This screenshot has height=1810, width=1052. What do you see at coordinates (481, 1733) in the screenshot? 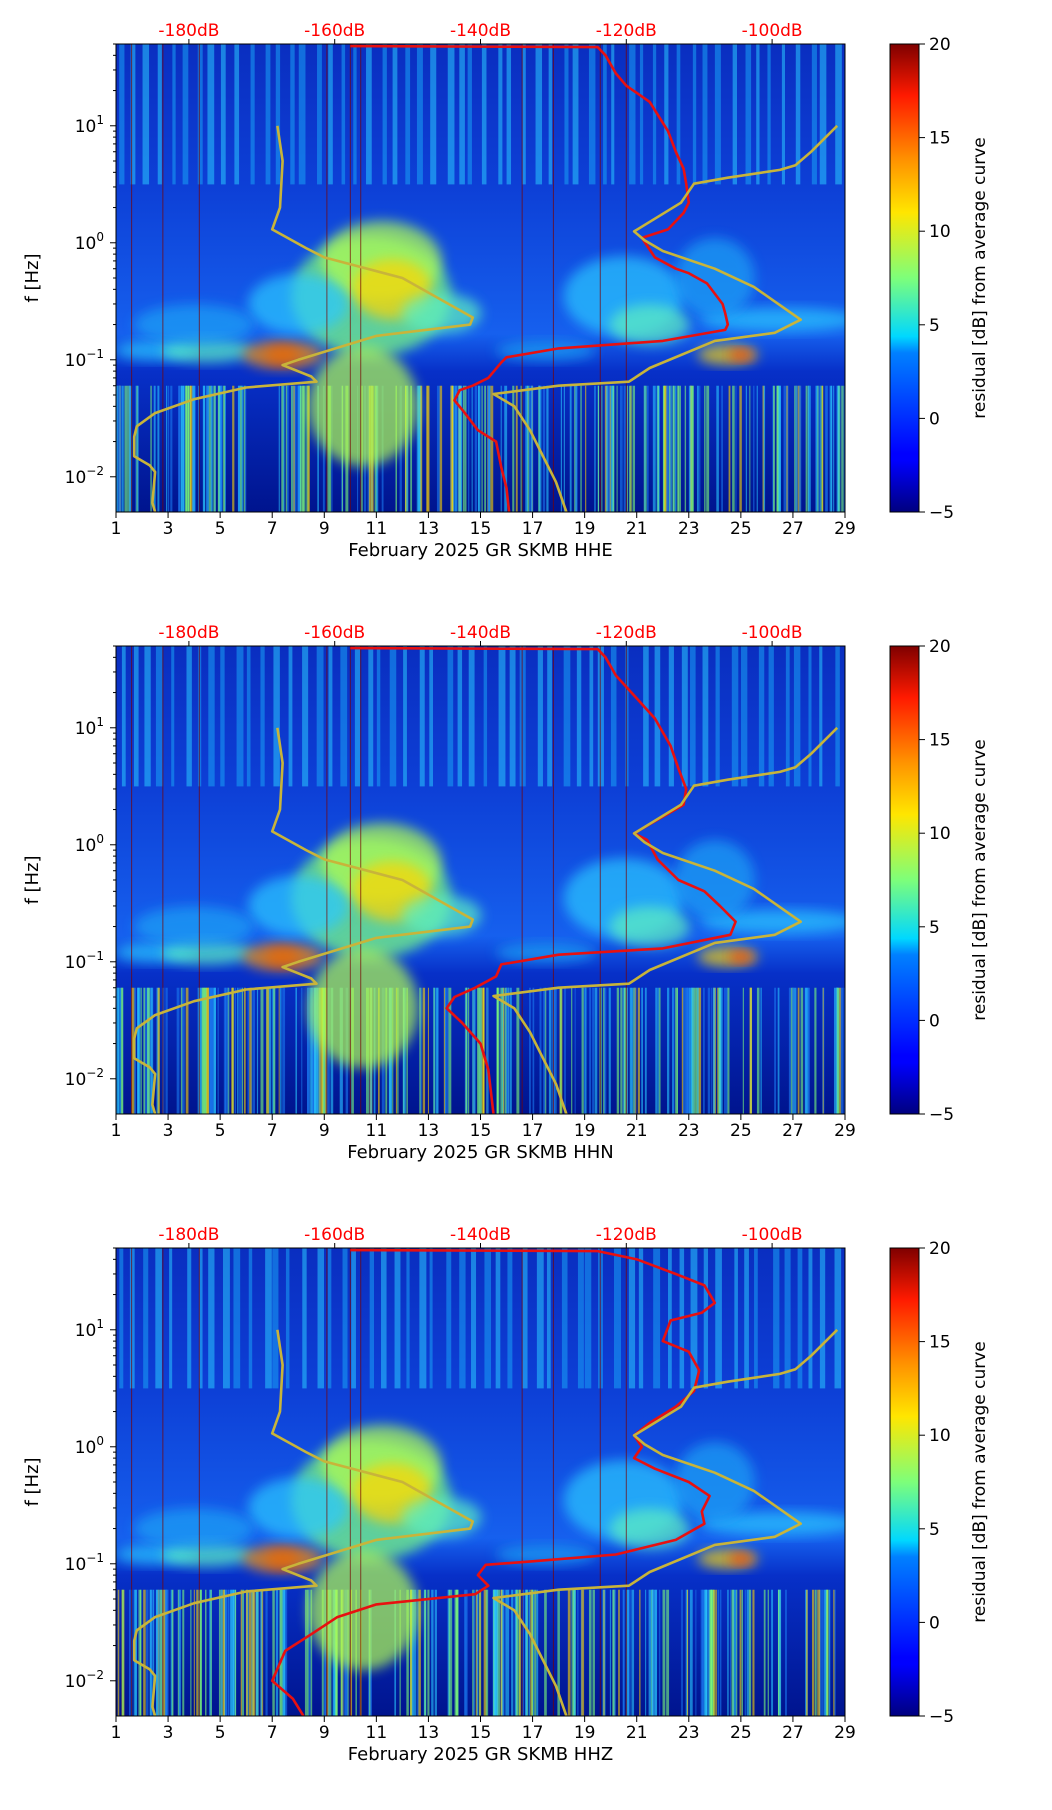
I see `x-tick-label: 15` at bounding box center [481, 1733].